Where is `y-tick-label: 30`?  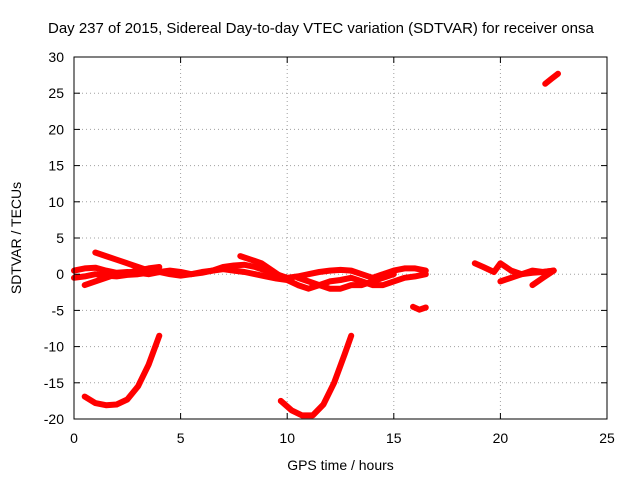
y-tick-label: 30 is located at coordinates (56, 57).